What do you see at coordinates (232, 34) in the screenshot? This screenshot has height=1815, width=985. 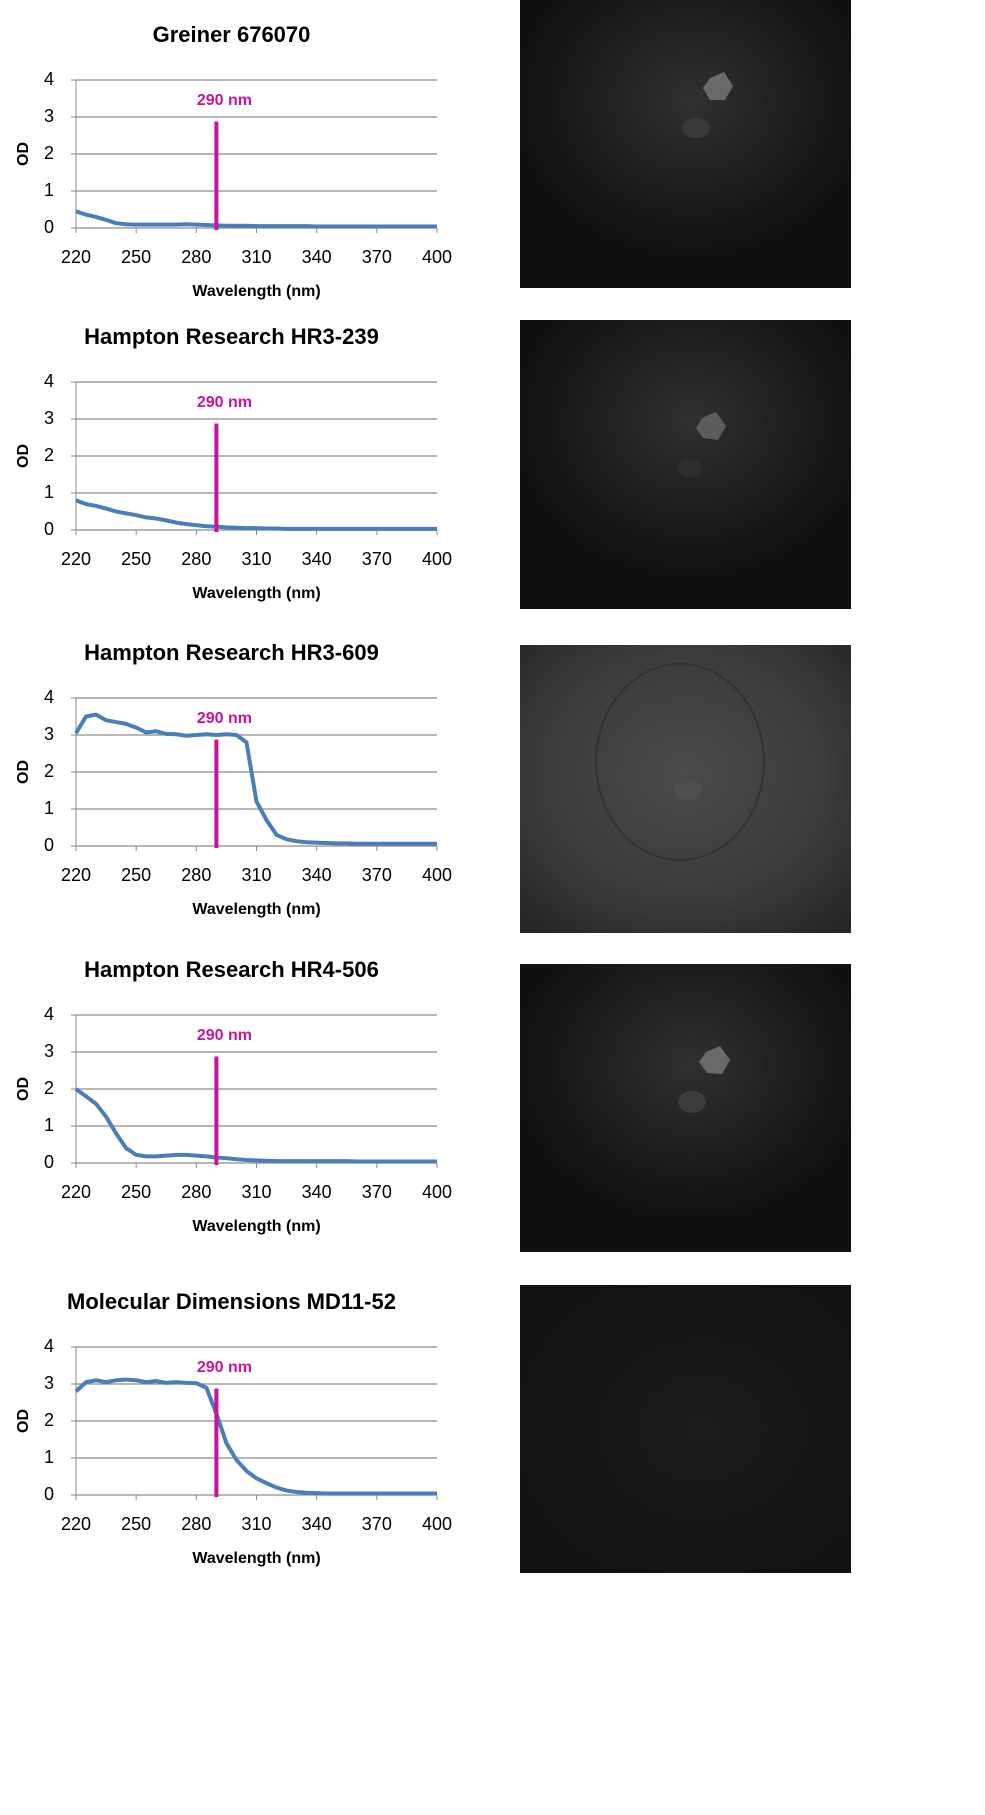 I see `chart-title: Greiner 676070` at bounding box center [232, 34].